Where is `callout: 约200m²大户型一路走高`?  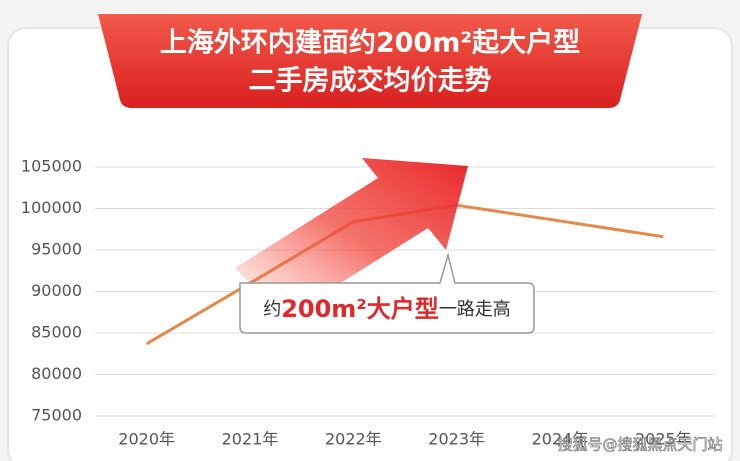 callout: 约200m²大户型一路走高 is located at coordinates (387, 293).